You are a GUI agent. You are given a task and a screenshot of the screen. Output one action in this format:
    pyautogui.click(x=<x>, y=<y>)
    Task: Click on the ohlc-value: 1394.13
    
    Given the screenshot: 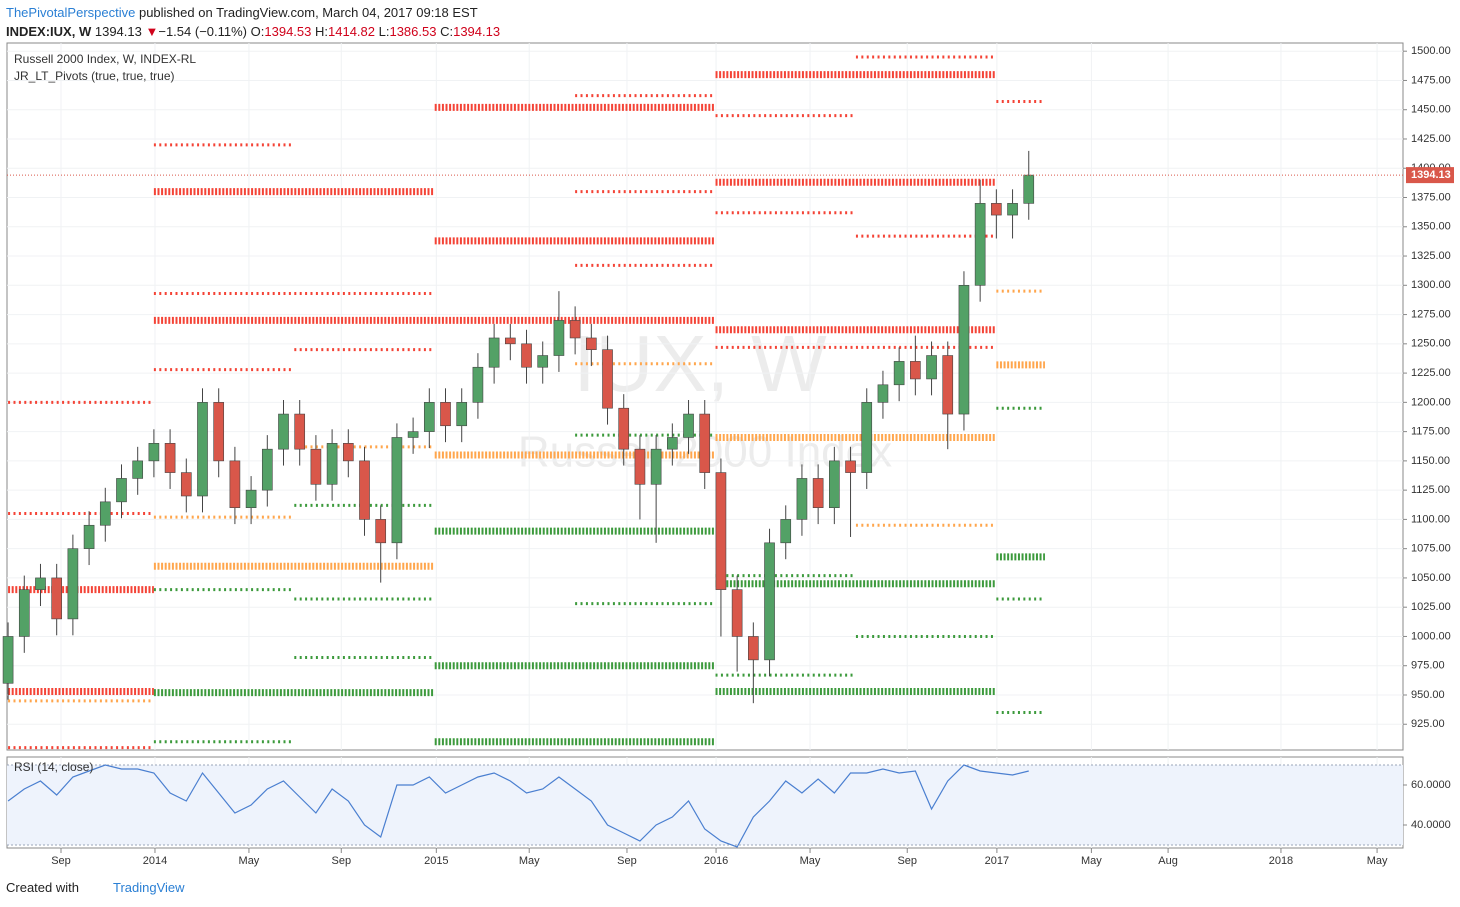 What is the action you would take?
    pyautogui.click(x=477, y=31)
    